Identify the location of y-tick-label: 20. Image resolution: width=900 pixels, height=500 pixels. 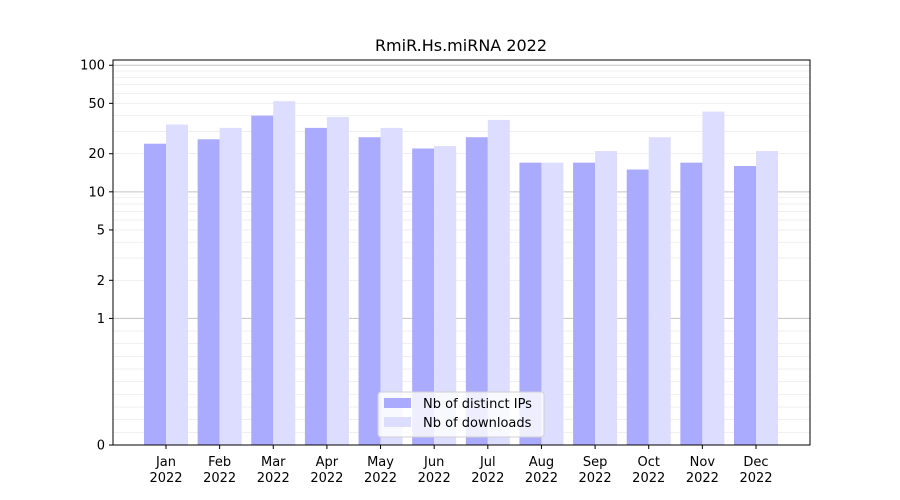
(96, 154).